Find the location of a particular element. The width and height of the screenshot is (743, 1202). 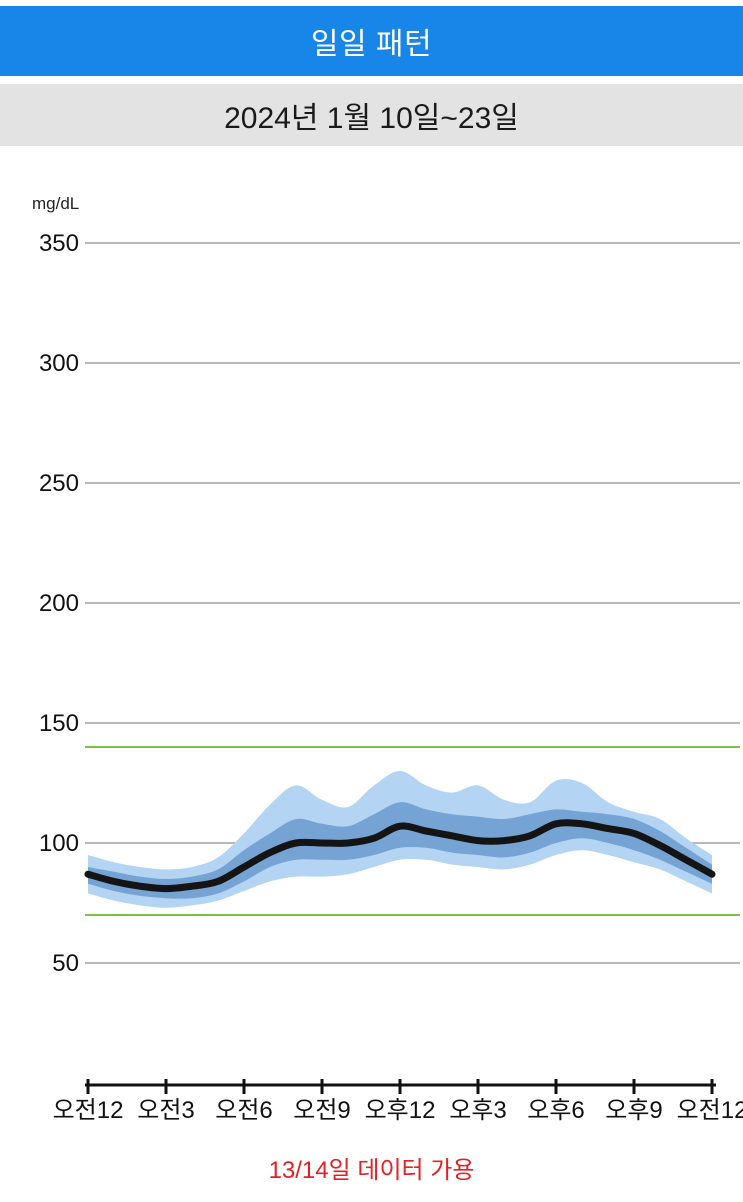

date-range-bar: 2024년 1월 10일~23일 is located at coordinates (371, 115).